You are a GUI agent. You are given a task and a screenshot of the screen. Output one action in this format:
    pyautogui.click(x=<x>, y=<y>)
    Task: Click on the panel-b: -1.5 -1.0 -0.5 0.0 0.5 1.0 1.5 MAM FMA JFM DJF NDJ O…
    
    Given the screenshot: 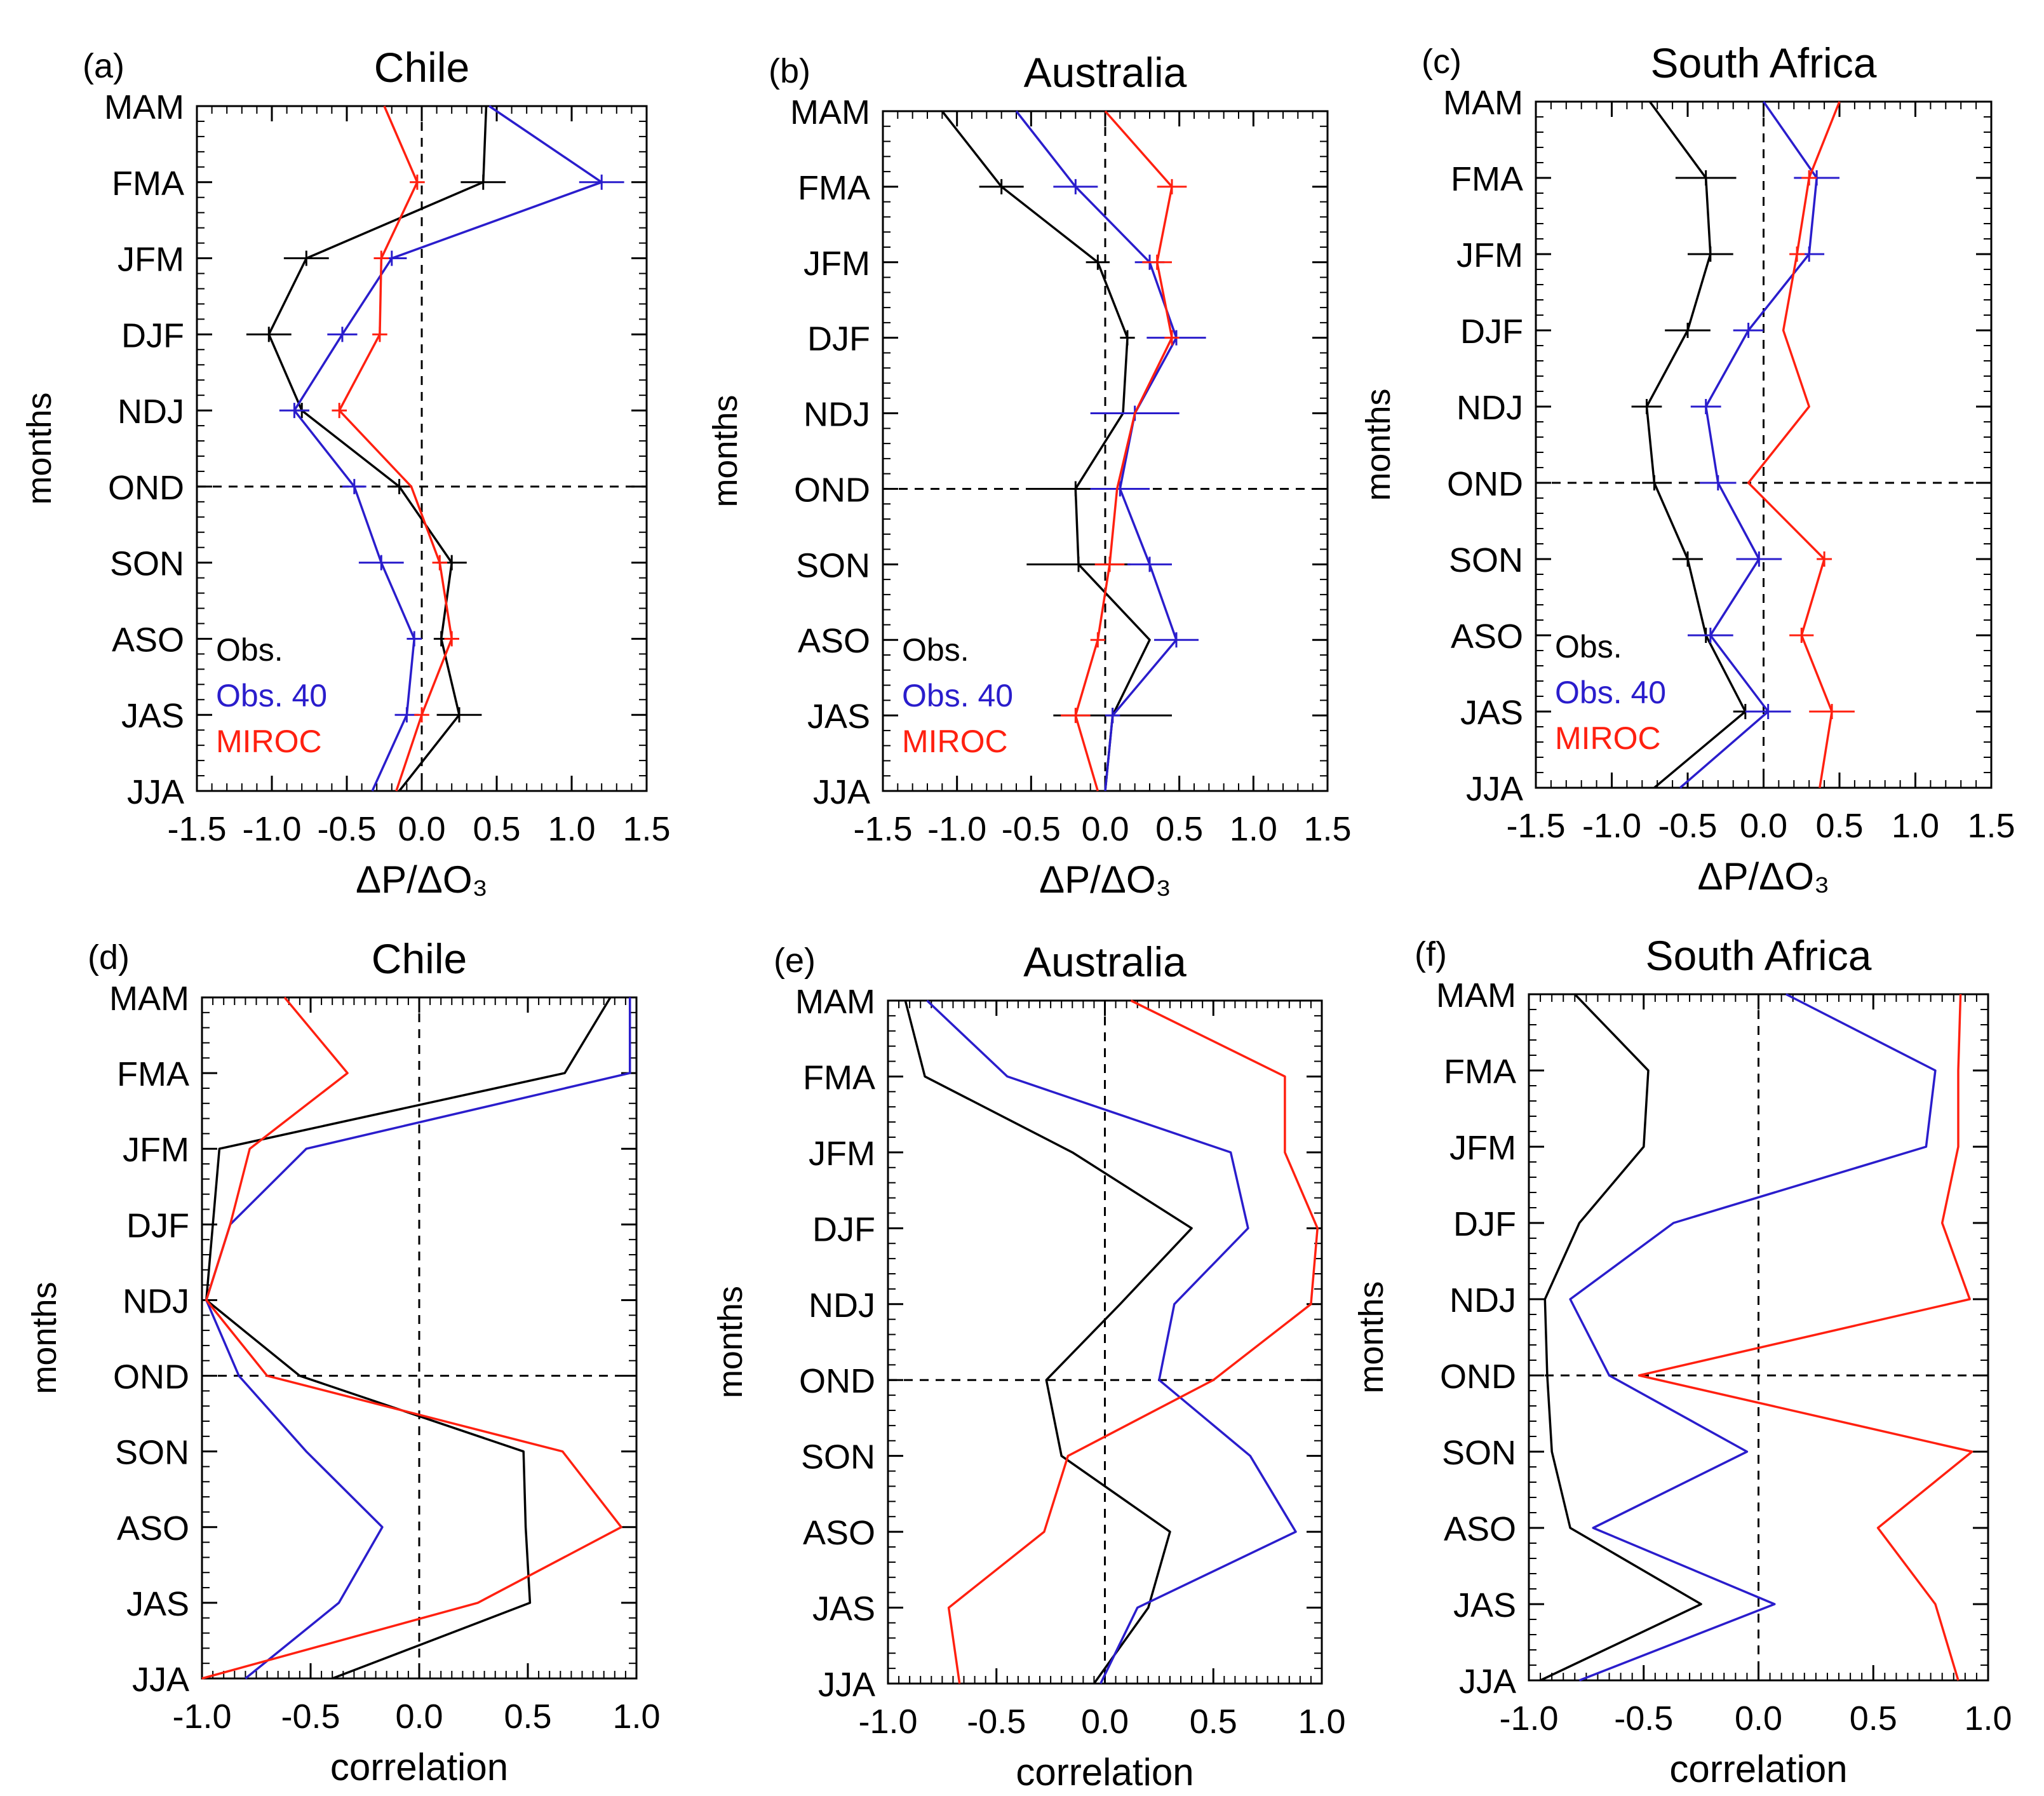 What is the action you would take?
    pyautogui.click(x=1029, y=475)
    